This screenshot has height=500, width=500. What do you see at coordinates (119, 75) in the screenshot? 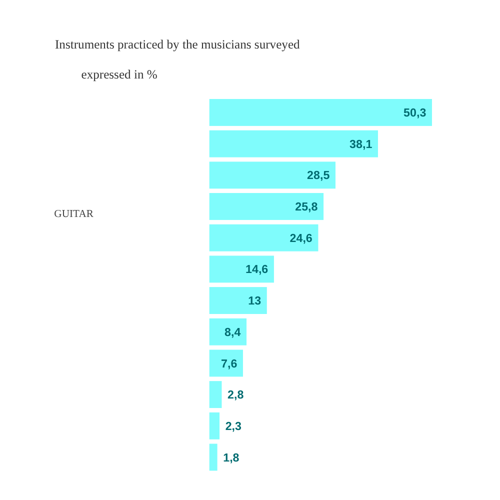
I see `chart-subtitle: expressed in %` at bounding box center [119, 75].